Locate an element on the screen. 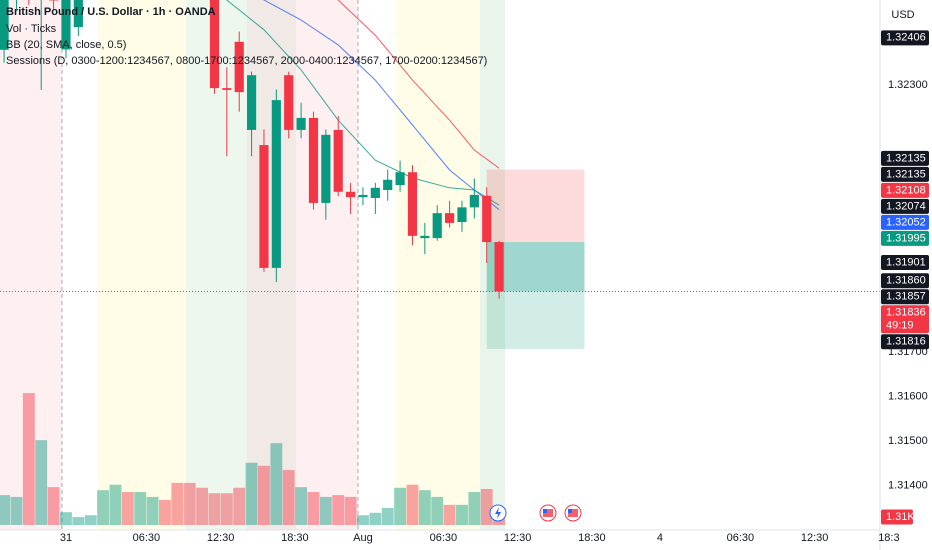 Image resolution: width=932 pixels, height=550 pixels. x-tick-label: 4 is located at coordinates (660, 538).